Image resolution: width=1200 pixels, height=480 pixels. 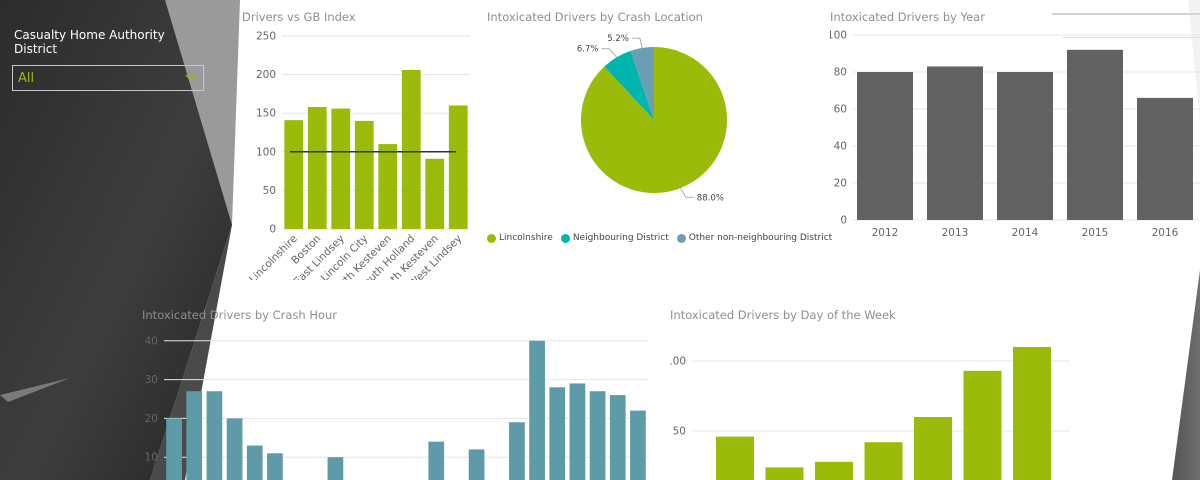 I want to click on crash-hour-tick-label: 30, so click(x=151, y=380).